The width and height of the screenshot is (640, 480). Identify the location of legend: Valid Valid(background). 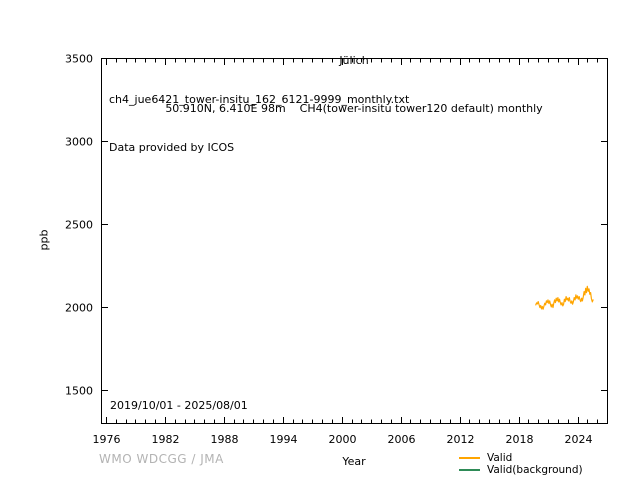
(521, 464).